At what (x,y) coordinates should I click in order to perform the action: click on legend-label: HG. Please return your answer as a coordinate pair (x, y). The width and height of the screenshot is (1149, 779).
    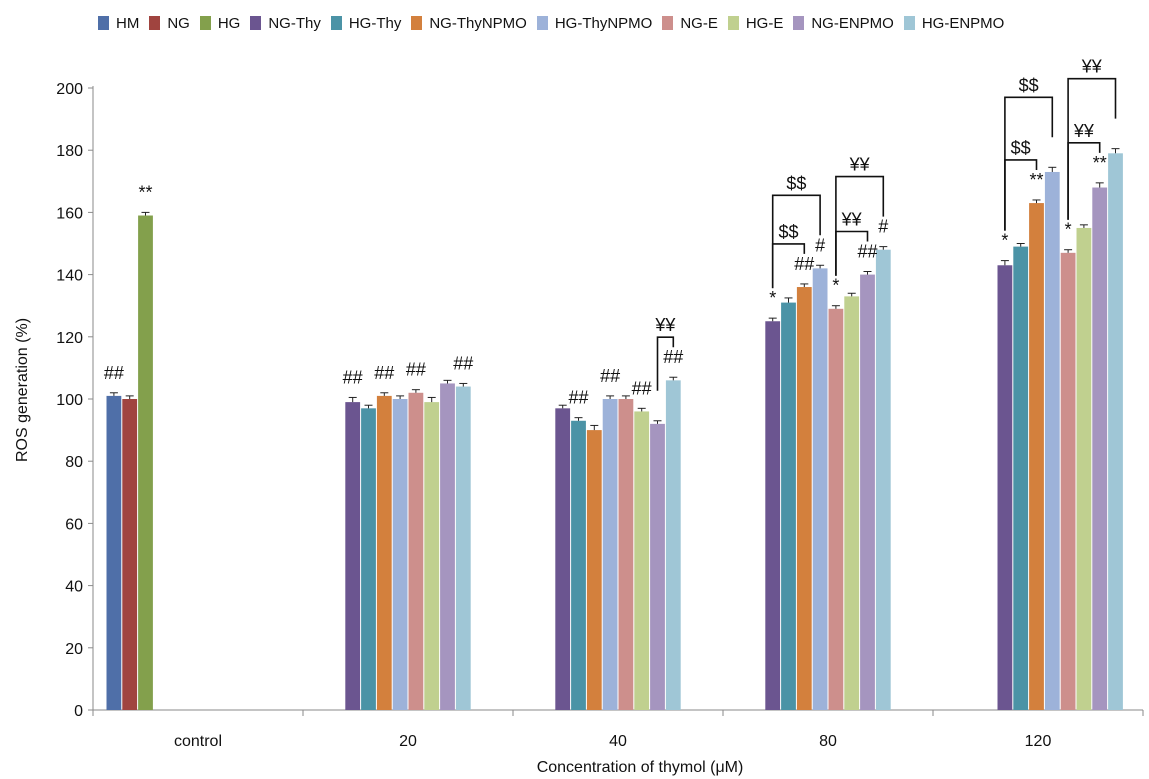
    Looking at the image, I should click on (229, 23).